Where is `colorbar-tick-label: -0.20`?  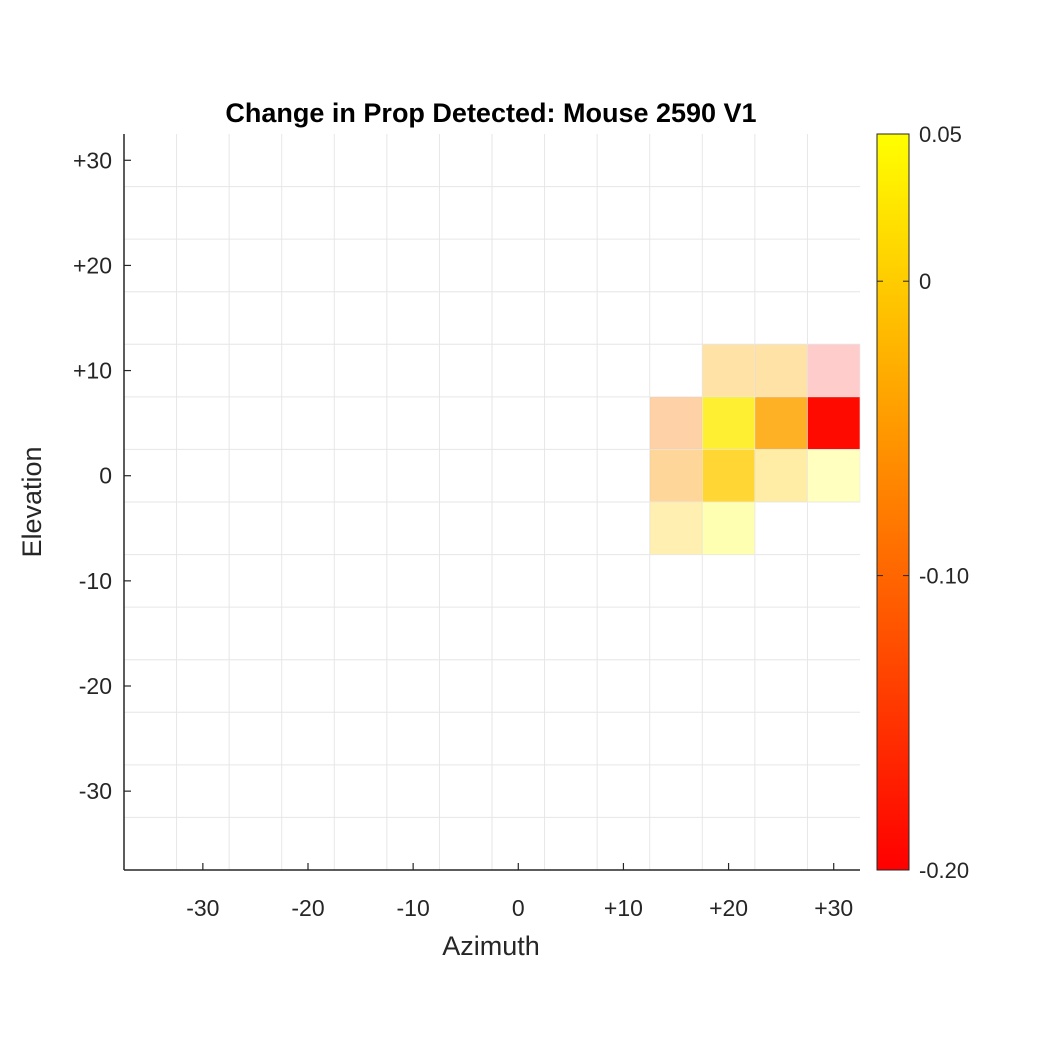
colorbar-tick-label: -0.20 is located at coordinates (944, 870).